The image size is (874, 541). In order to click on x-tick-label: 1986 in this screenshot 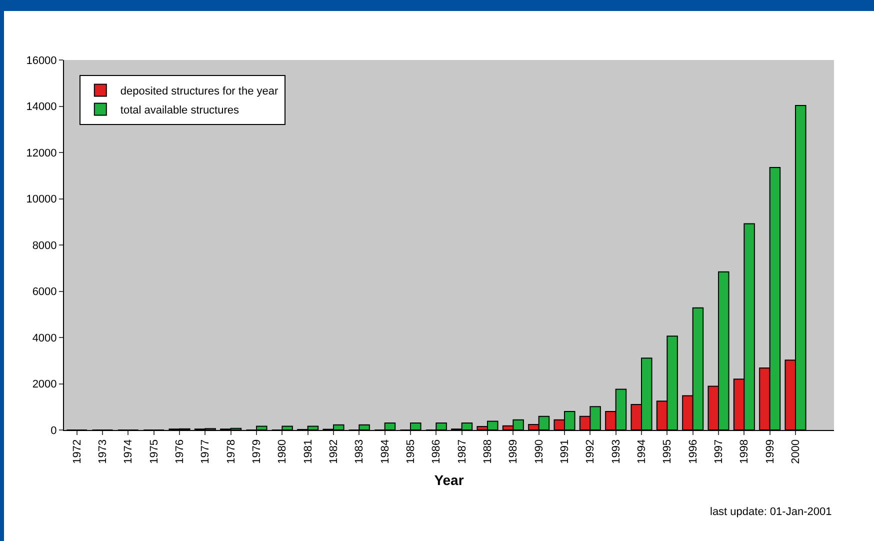, I will do `click(436, 451)`.